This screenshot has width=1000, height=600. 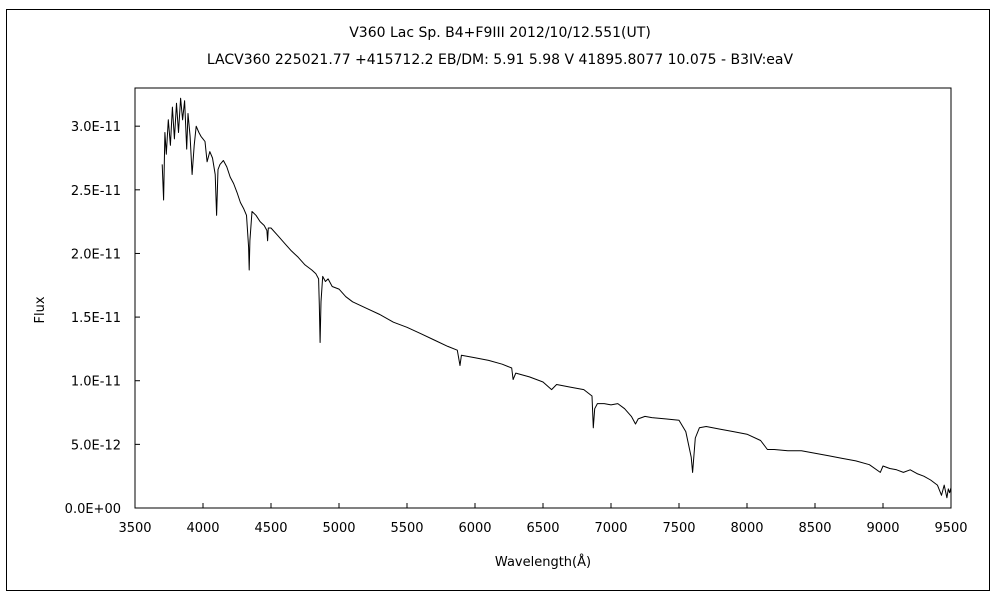 I want to click on chart-title: V360 Lac Sp. B4+F9III 2012/10/12.551(UT), so click(x=500, y=33).